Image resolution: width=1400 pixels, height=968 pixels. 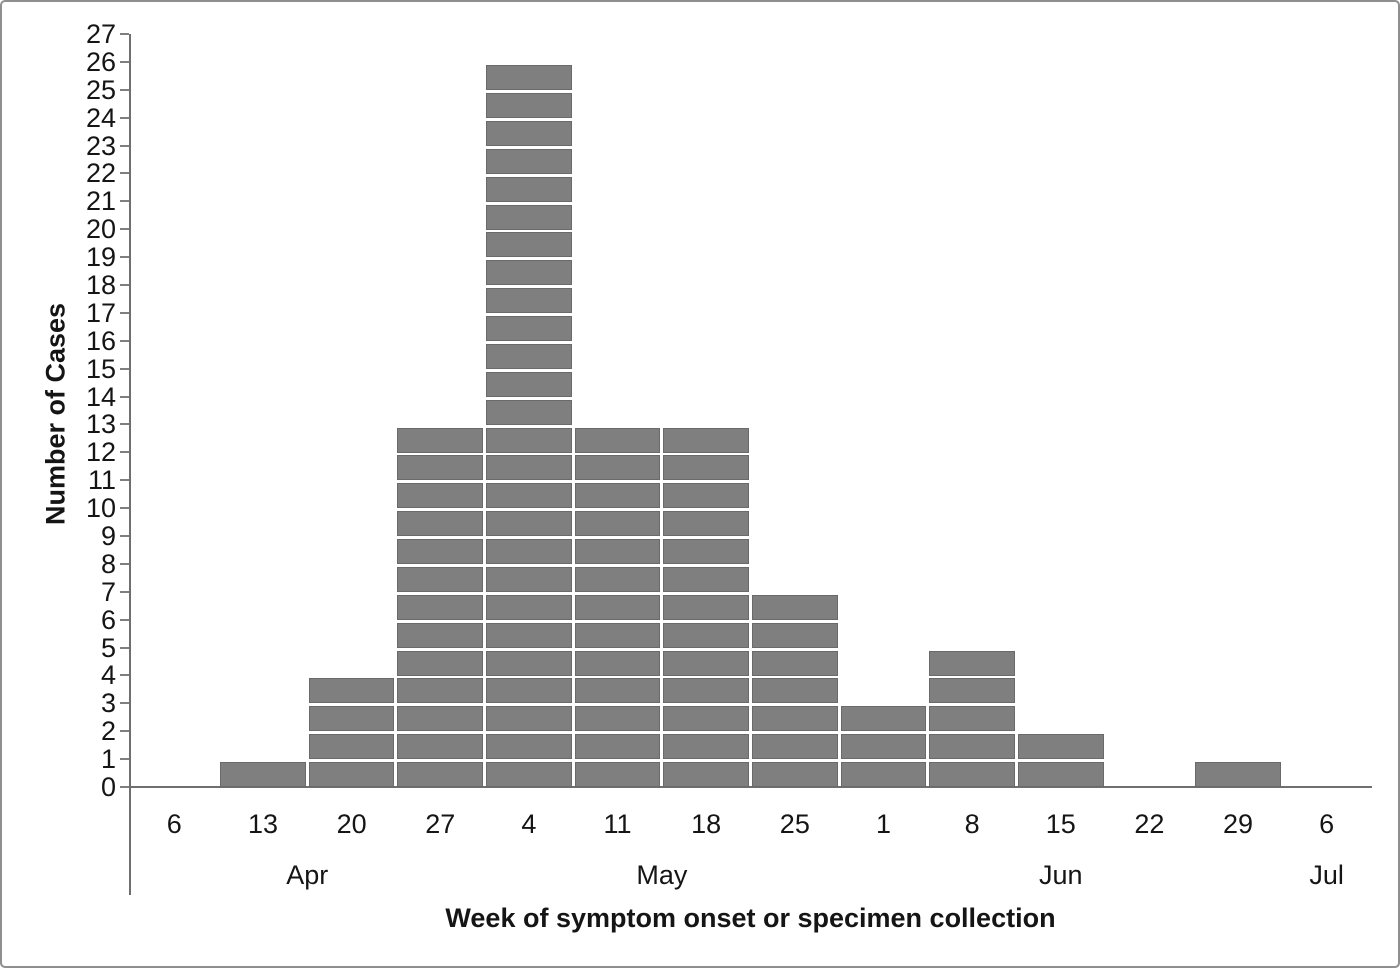 I want to click on y-tick-label: 8, so click(x=108, y=563).